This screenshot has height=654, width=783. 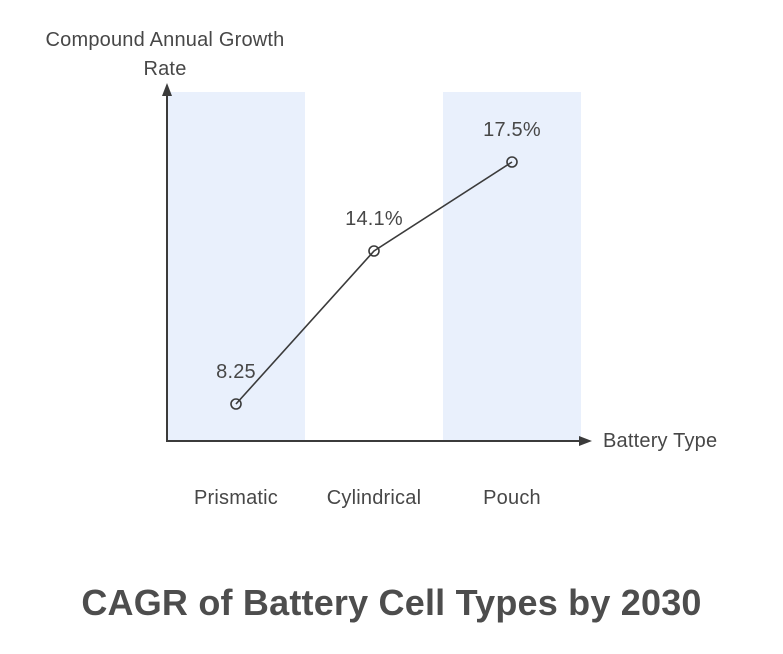 What do you see at coordinates (236, 404) in the screenshot?
I see `data-point-marker-prismatic` at bounding box center [236, 404].